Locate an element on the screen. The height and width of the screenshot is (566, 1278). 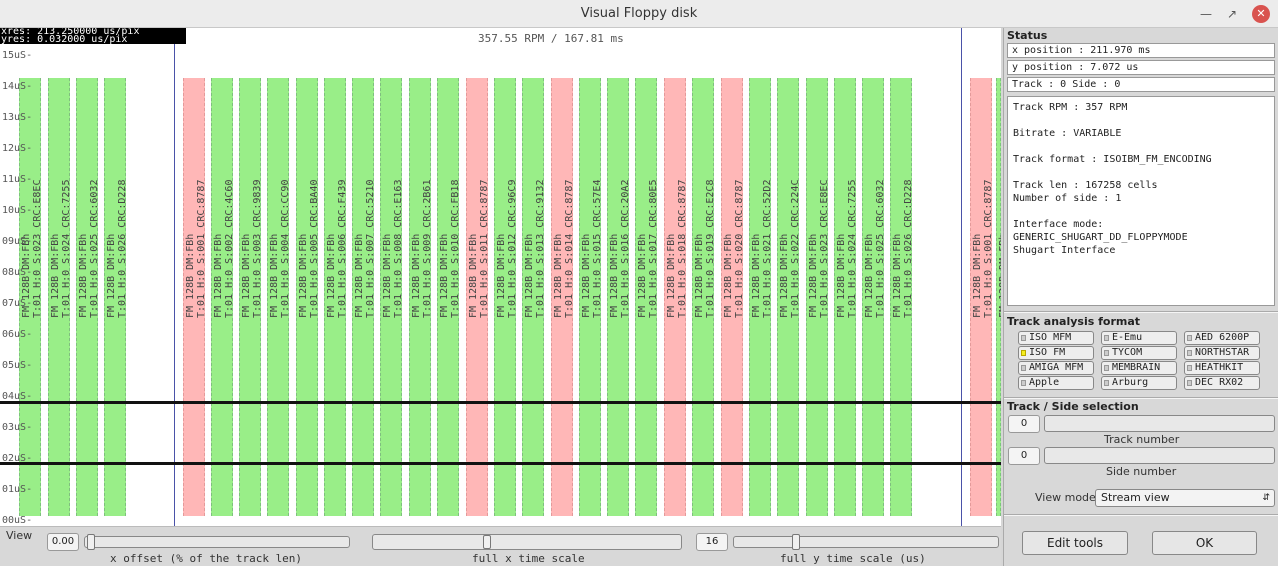
minimize-icon: — is located at coordinates (1206, 14).